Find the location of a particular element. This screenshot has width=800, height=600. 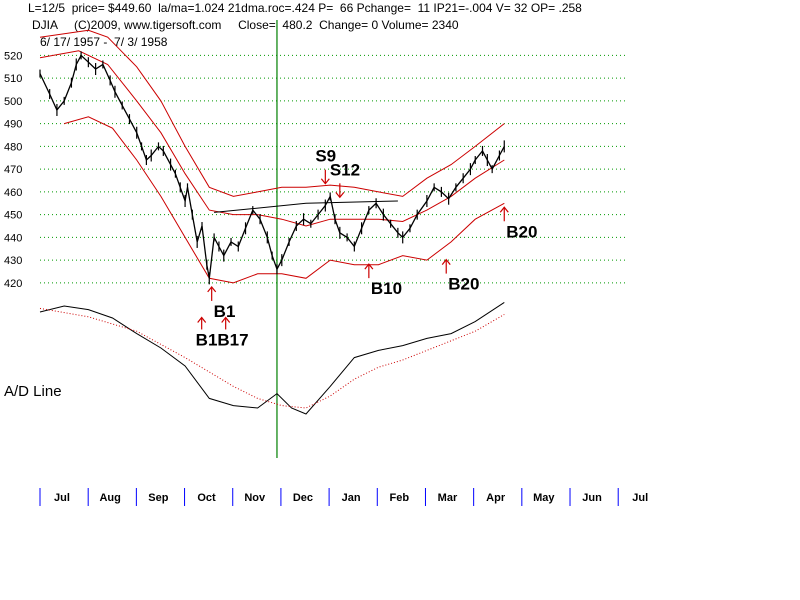

month-label: Feb is located at coordinates (400, 498).